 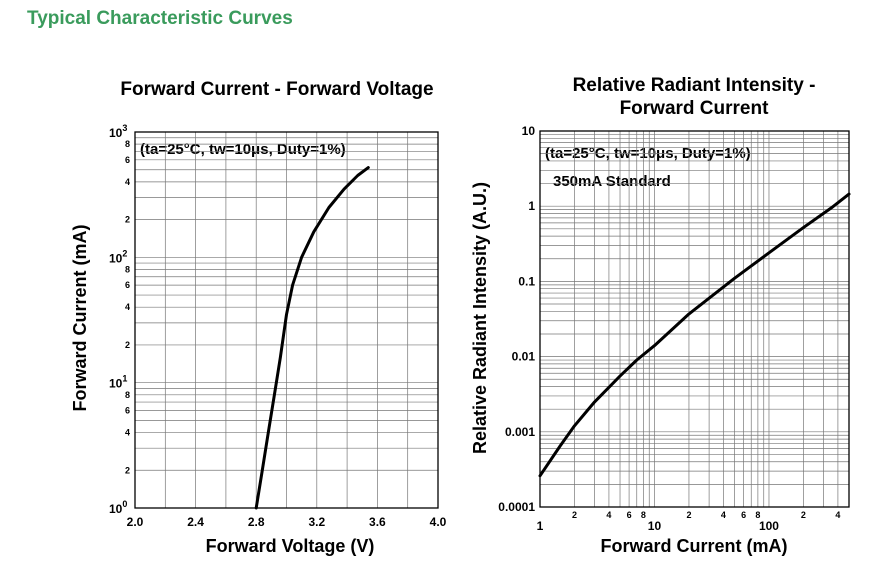 What do you see at coordinates (540, 526) in the screenshot?
I see `chart2-x-tick-label: 1` at bounding box center [540, 526].